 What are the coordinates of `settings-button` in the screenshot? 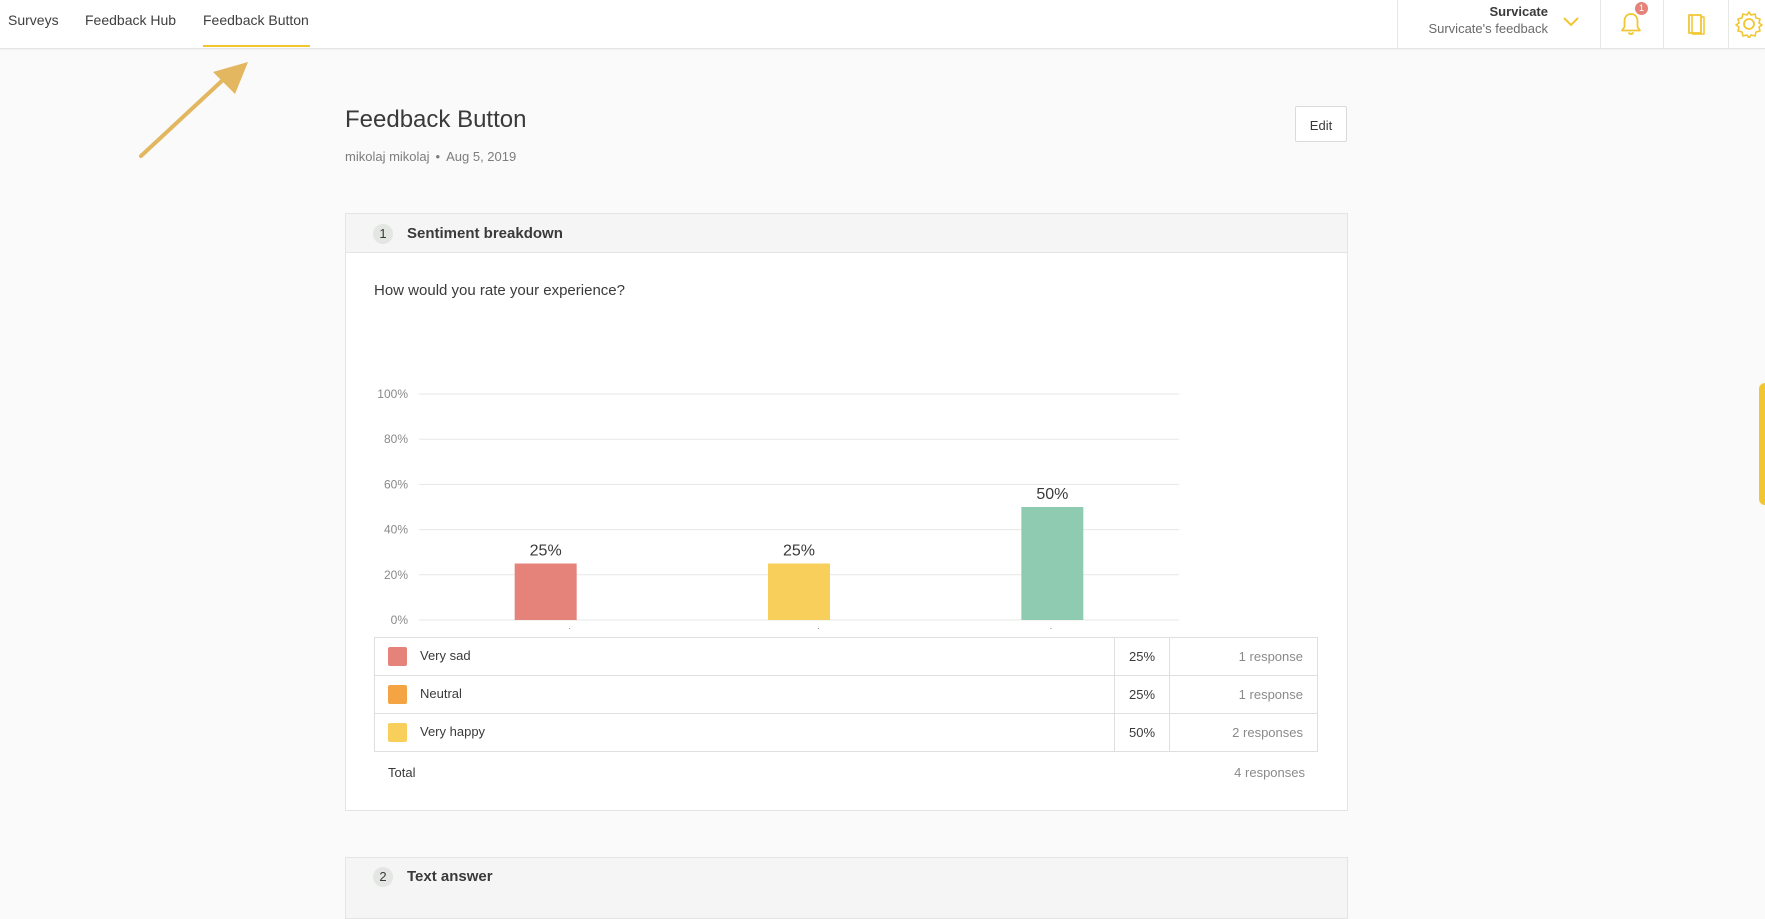 It's located at (1747, 24).